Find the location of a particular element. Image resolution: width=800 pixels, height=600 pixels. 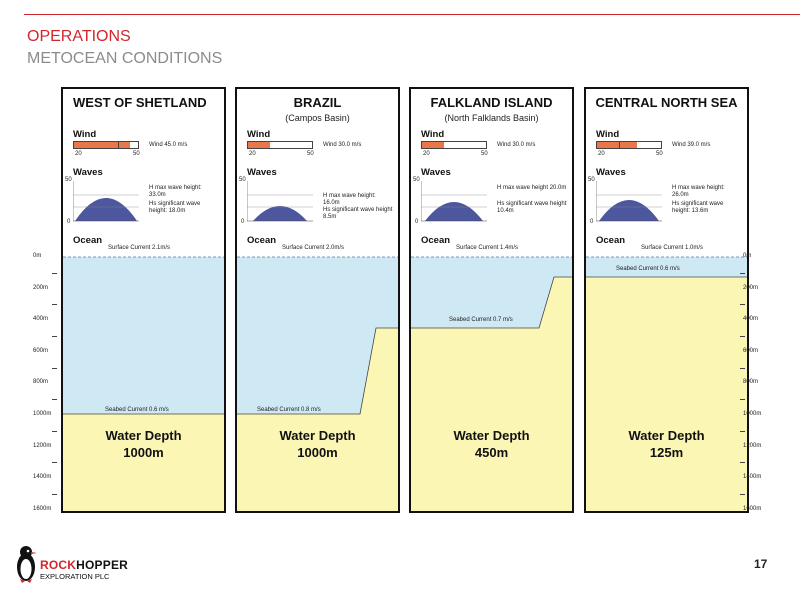

penguin-logo-icon is located at coordinates (27, 564).